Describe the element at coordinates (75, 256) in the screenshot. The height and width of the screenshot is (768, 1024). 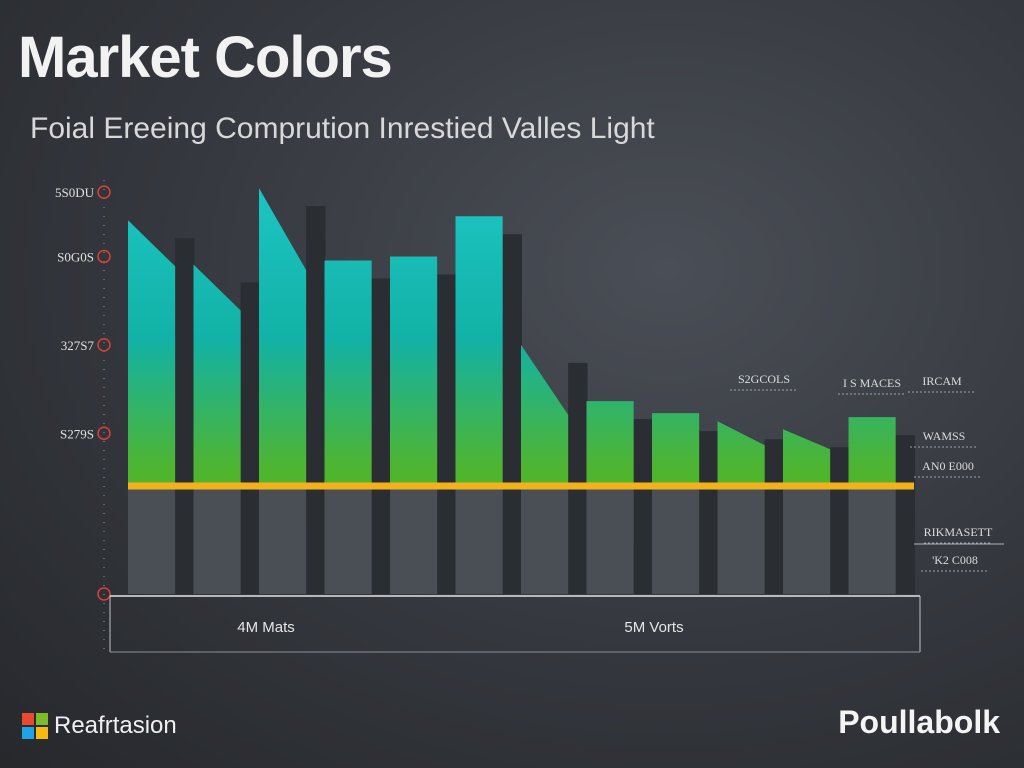
I see `y-tick-label: S0G0S` at that location.